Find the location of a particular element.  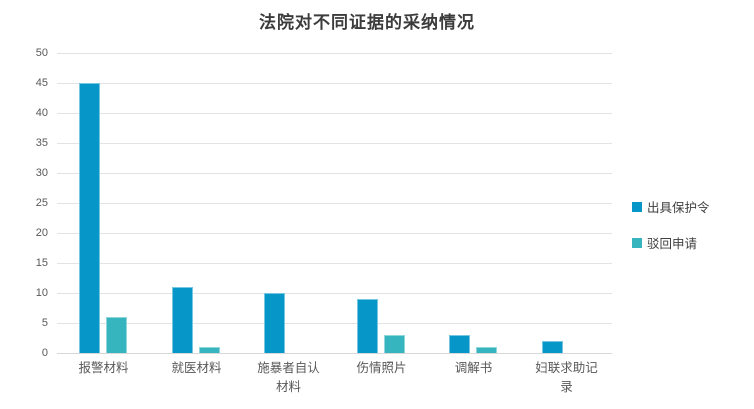

bar-series2-cat2 is located at coordinates (209, 350).